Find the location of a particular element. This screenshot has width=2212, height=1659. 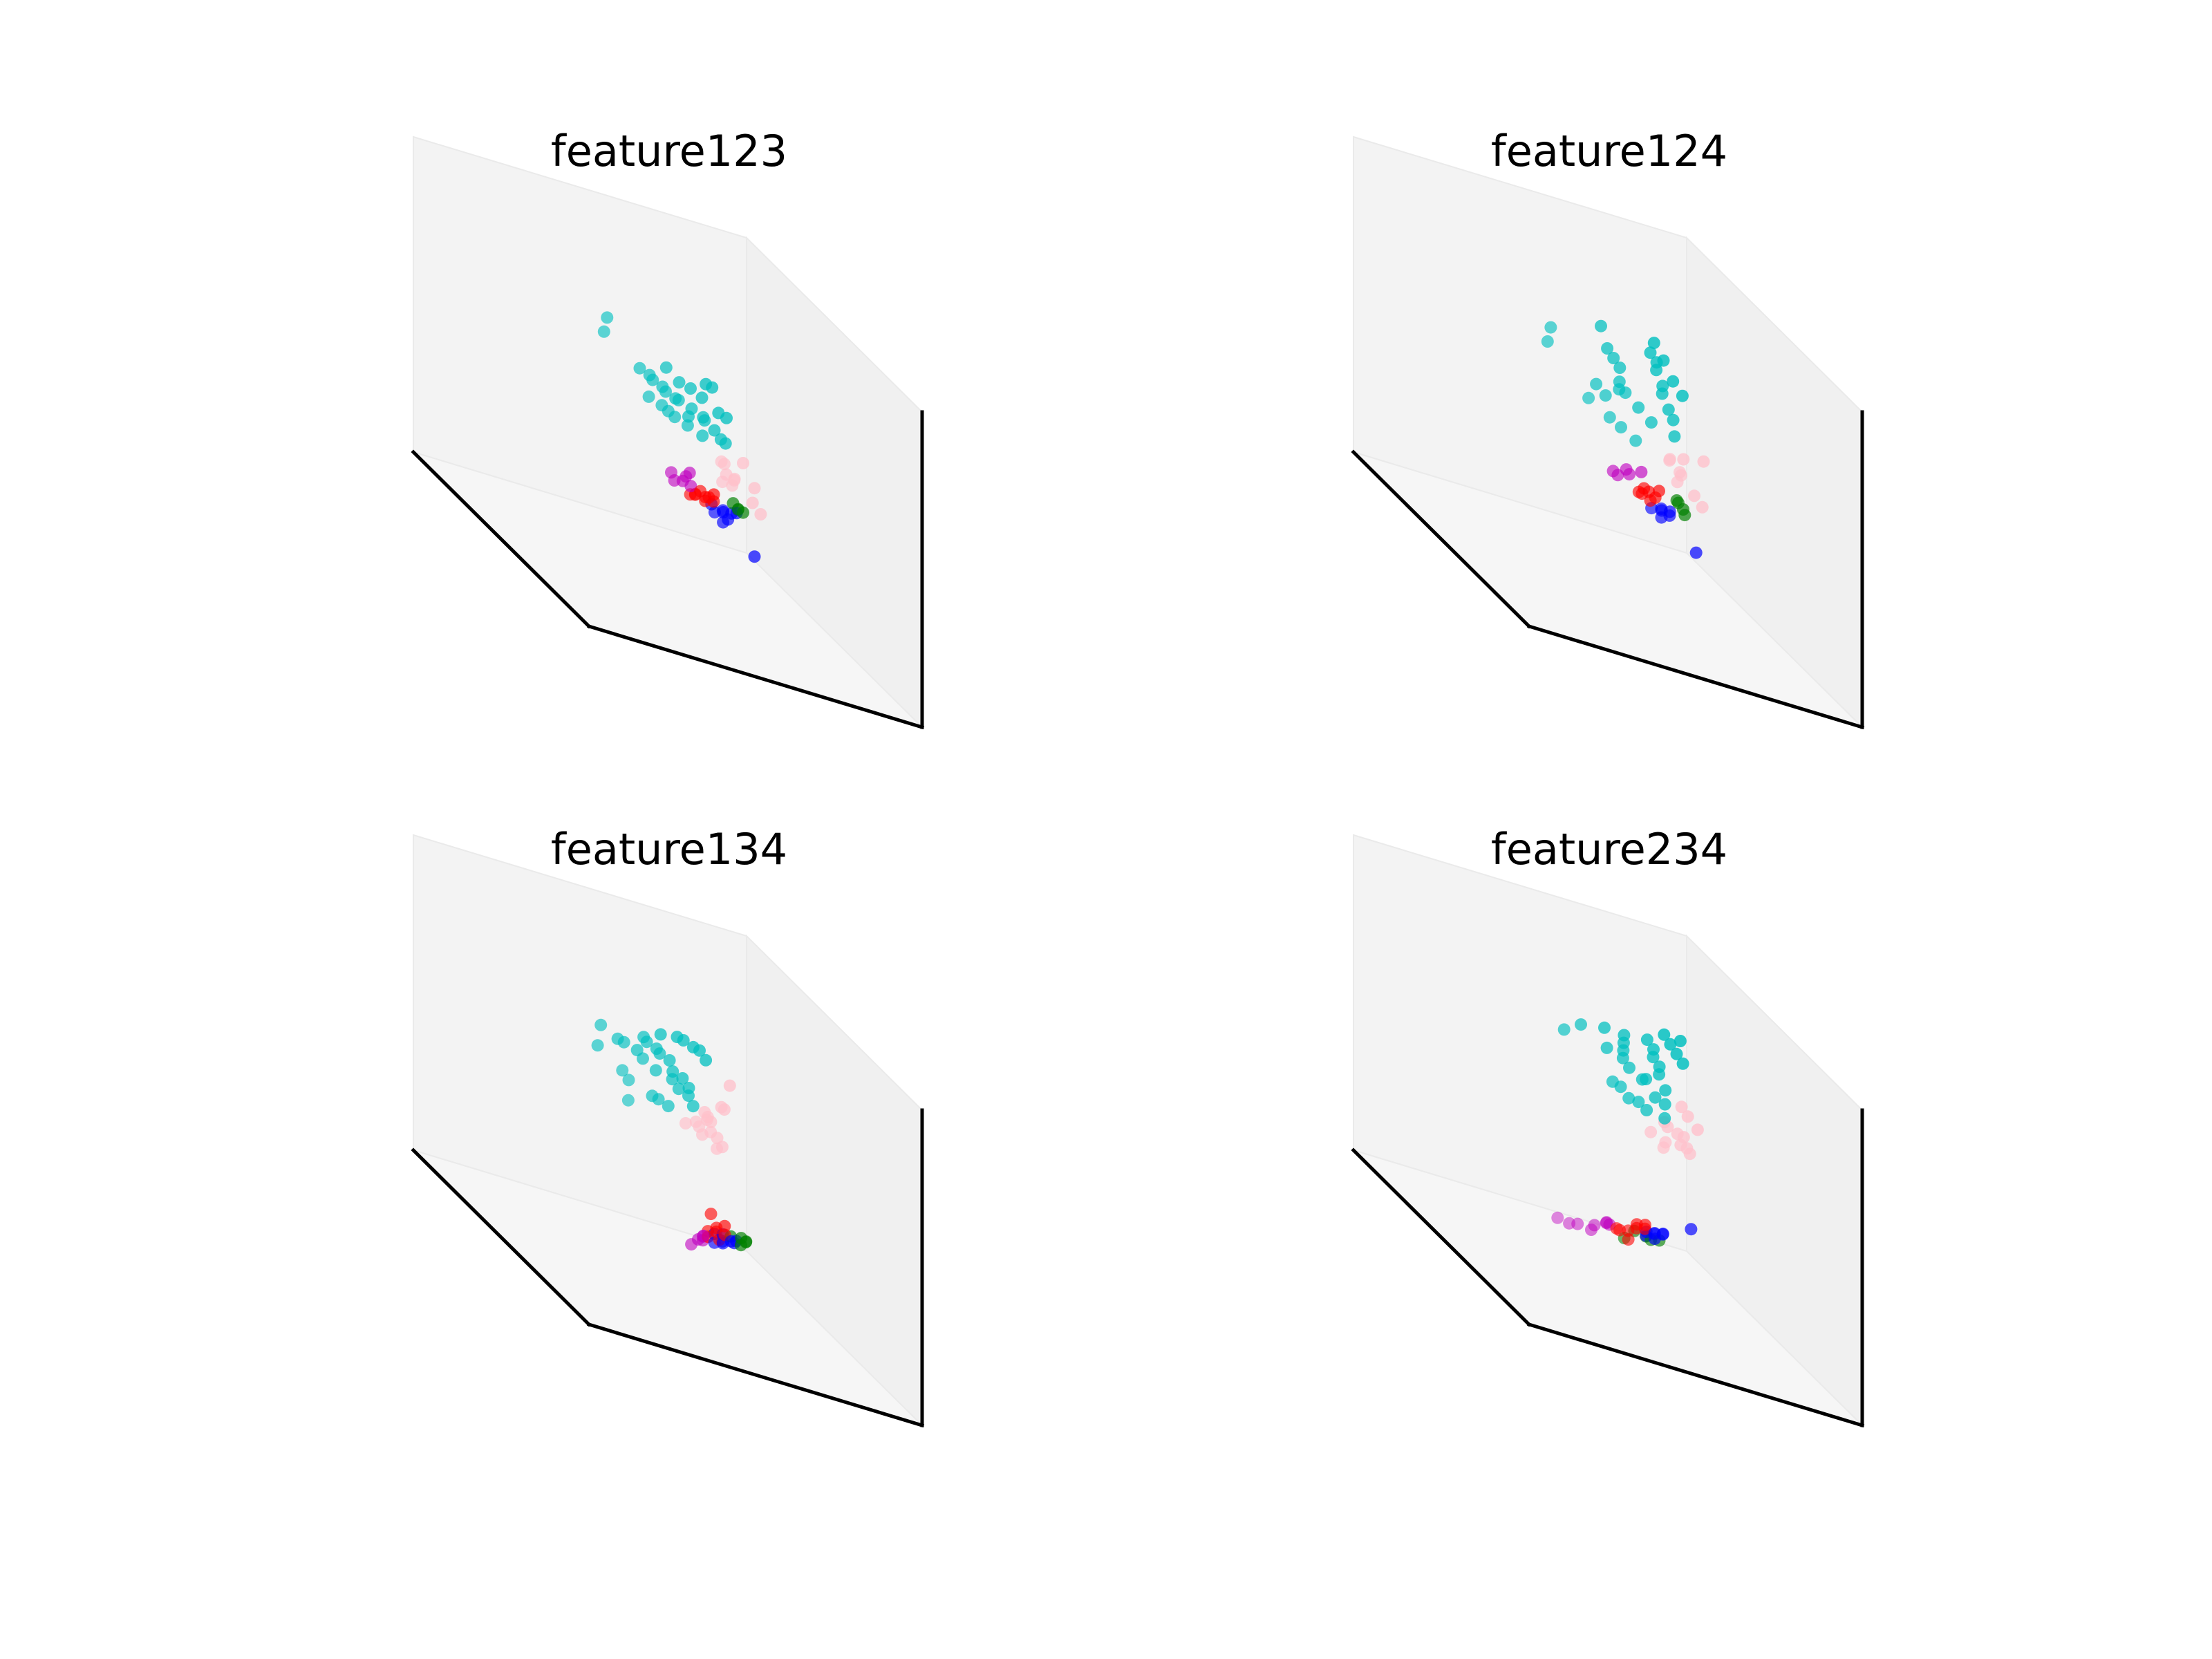

subplot-feature234-axes: feature234 is located at coordinates (1608, 1126).